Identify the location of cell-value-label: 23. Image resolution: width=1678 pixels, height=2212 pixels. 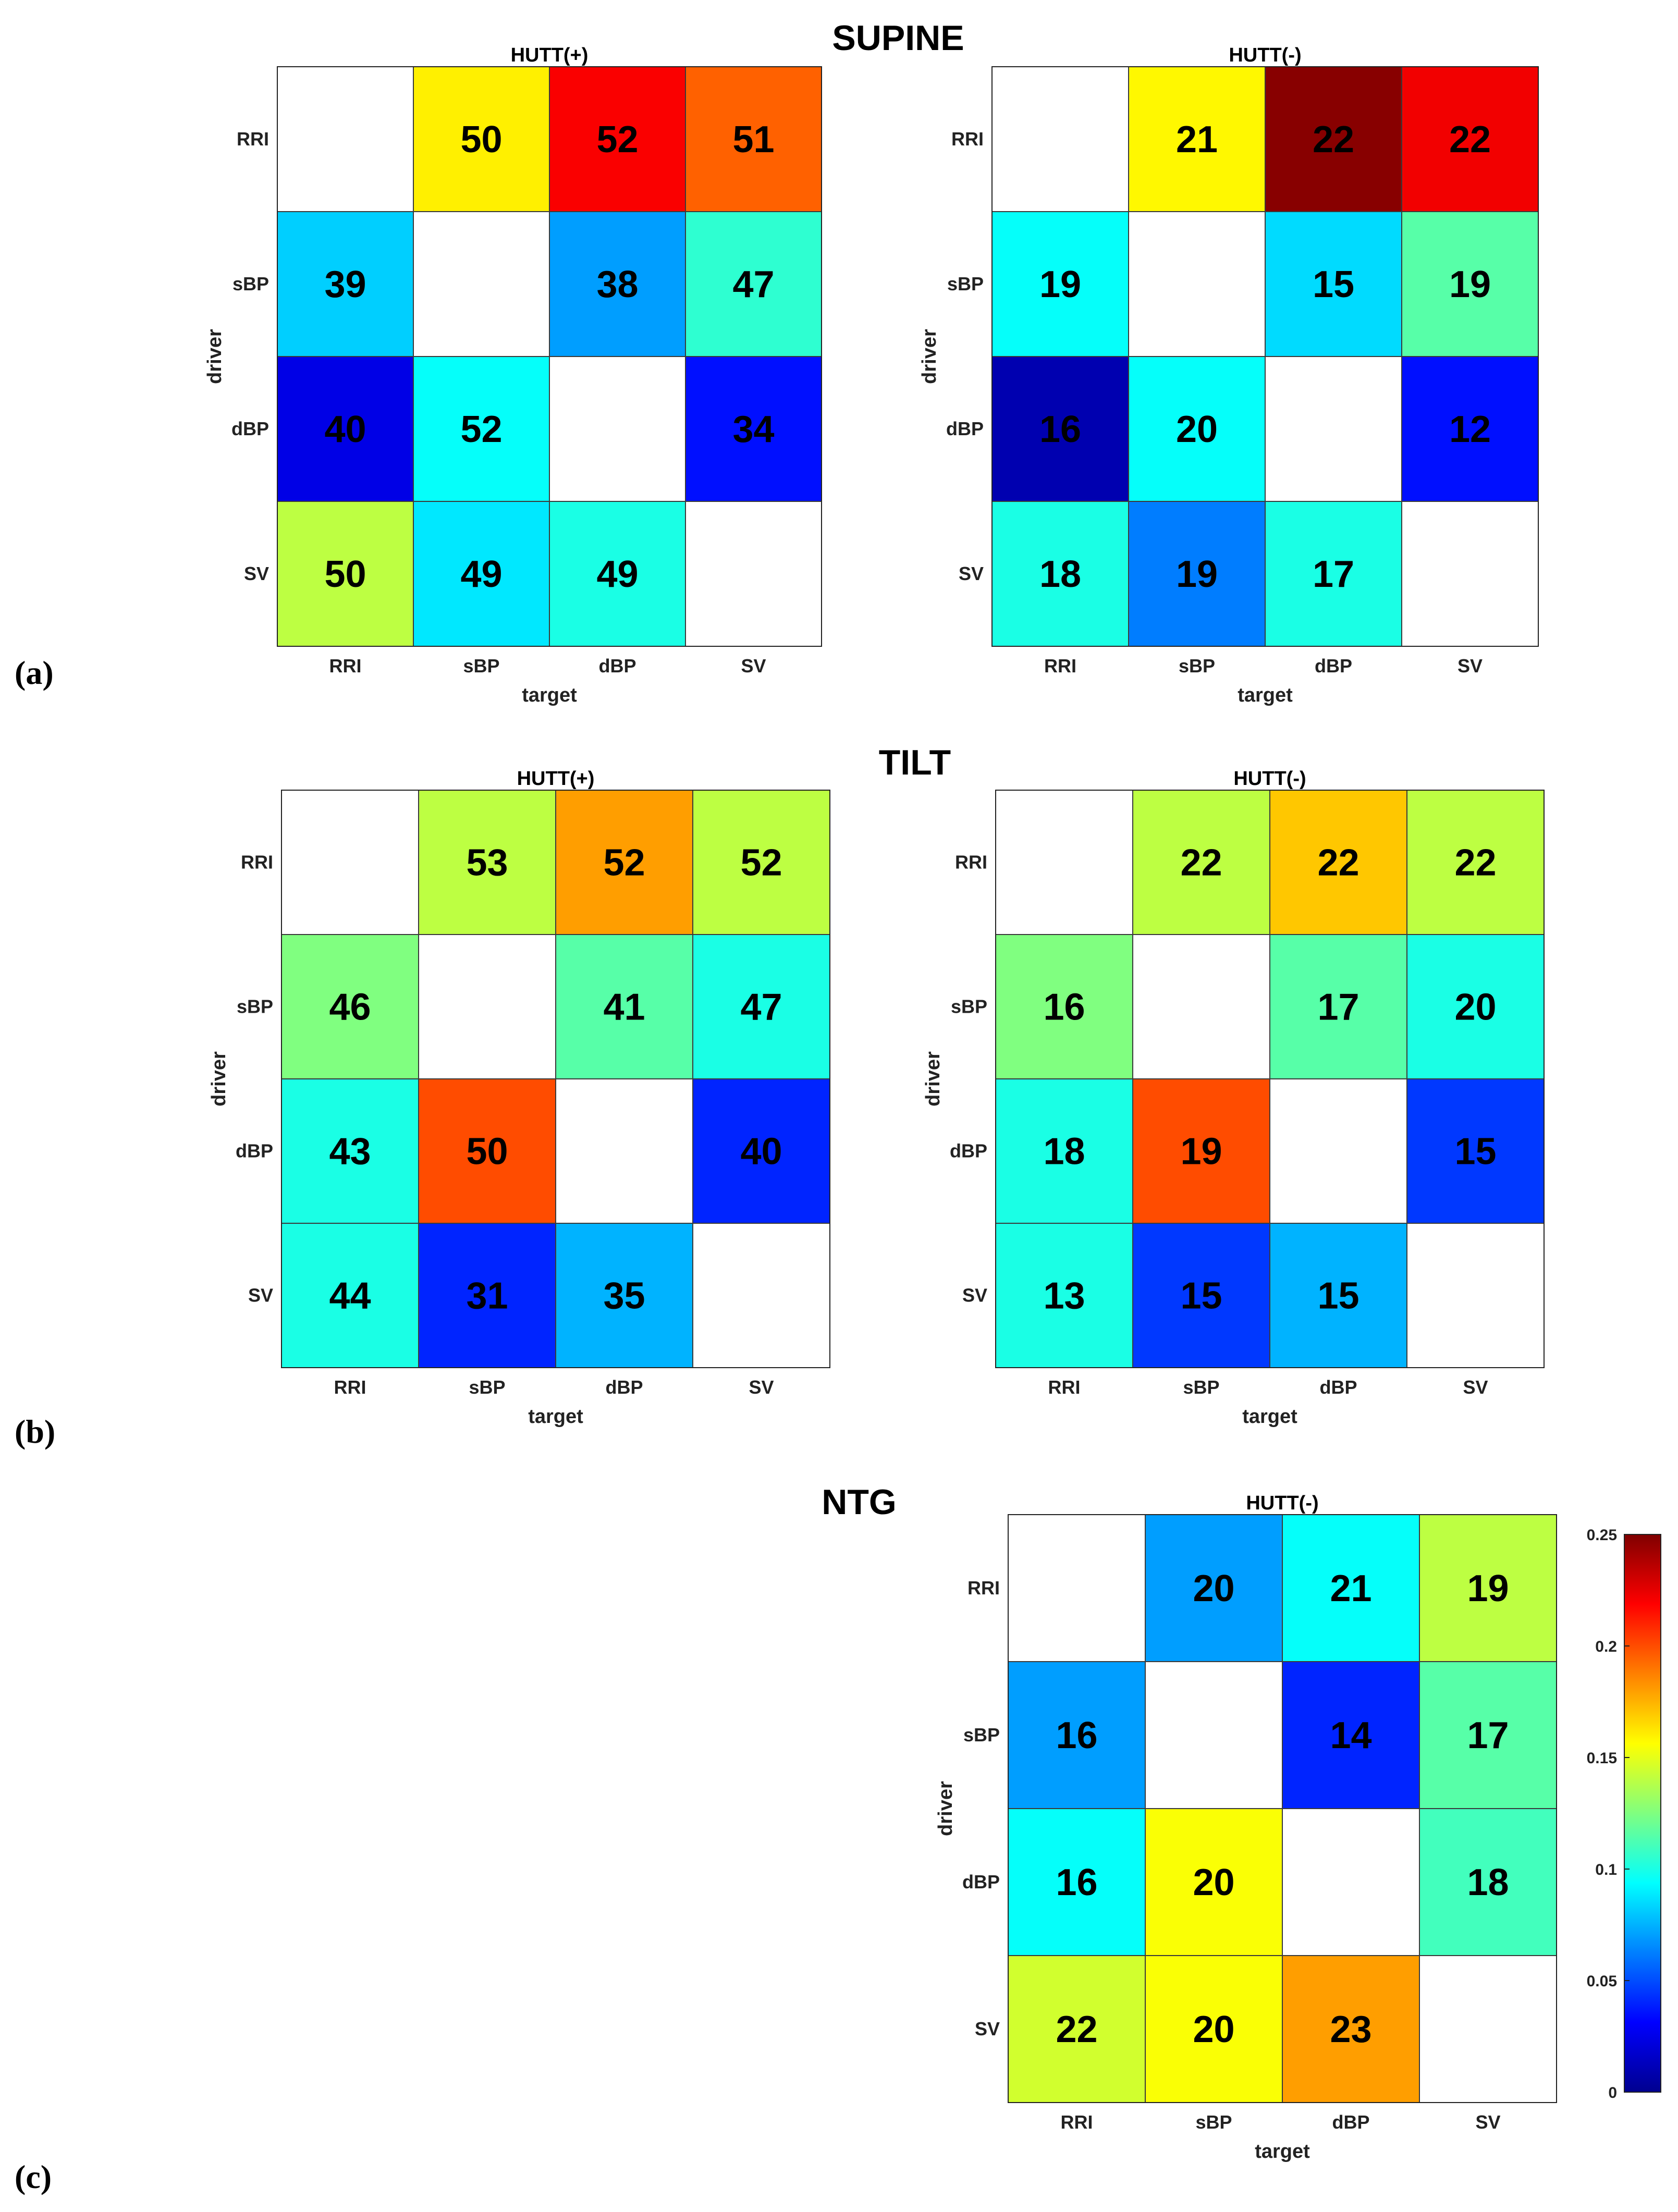
(1350, 2029).